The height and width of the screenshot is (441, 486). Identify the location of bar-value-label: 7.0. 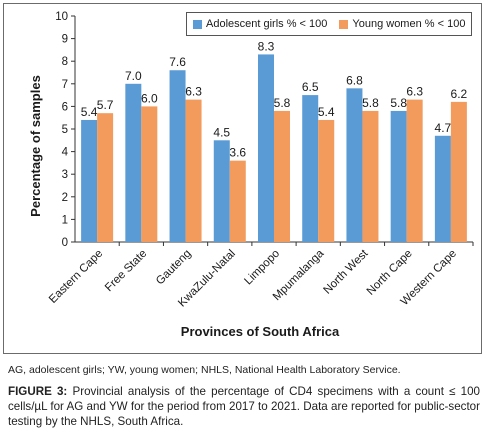
(133, 76).